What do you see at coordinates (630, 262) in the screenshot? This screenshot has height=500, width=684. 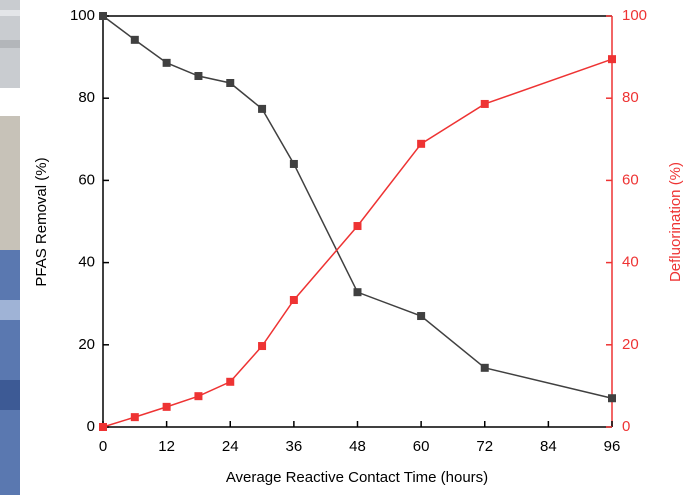 I see `y2-tick-label: 40` at bounding box center [630, 262].